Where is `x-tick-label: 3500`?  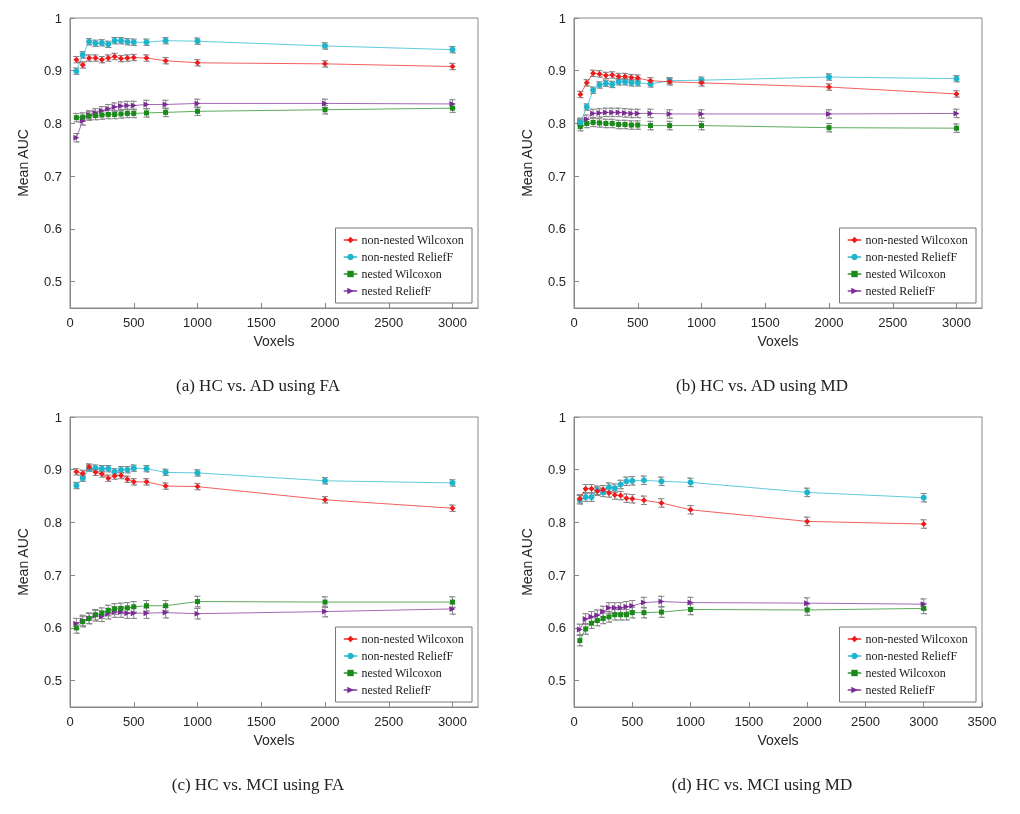
x-tick-label: 3500 is located at coordinates (982, 721).